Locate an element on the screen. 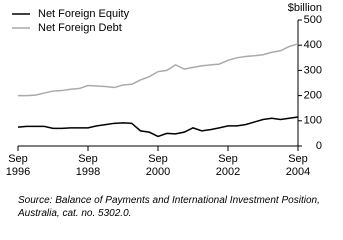  y-tick-label: 100 is located at coordinates (313, 121).